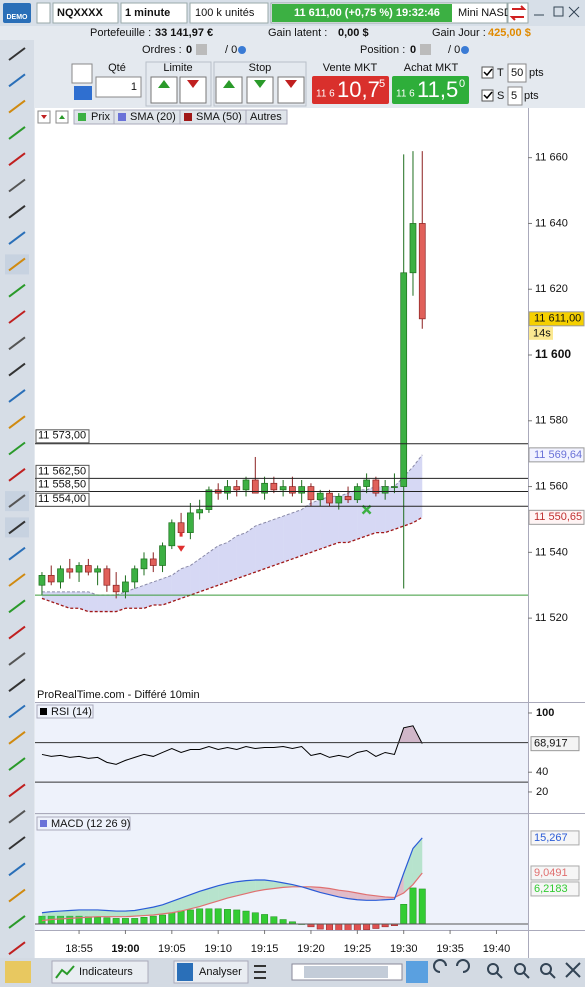  Describe the element at coordinates (358, 949) in the screenshot. I see `x-tick-label: 19:25` at that location.